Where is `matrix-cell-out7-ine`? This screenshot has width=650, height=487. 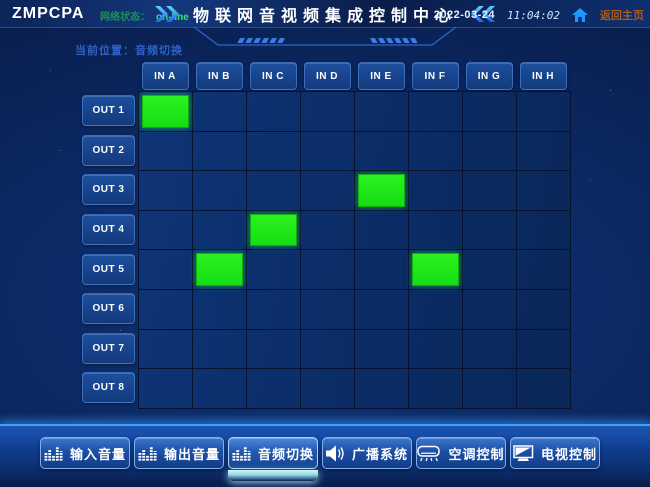
matrix-cell-out7-ine is located at coordinates (382, 349).